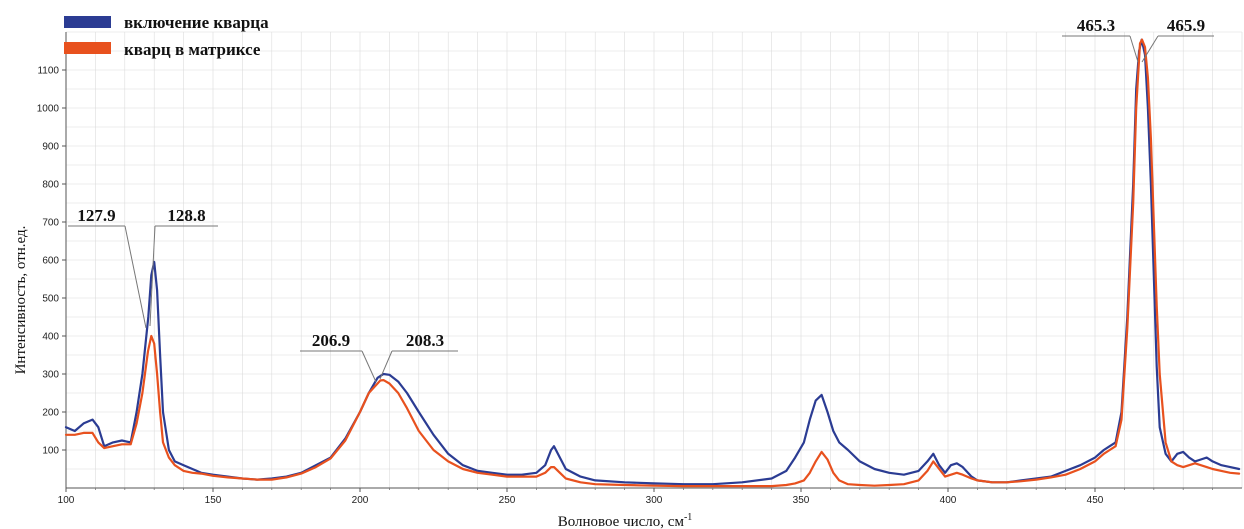 This screenshot has height=529, width=1244. Describe the element at coordinates (50, 147) in the screenshot. I see `y-tick-label: 900` at that location.